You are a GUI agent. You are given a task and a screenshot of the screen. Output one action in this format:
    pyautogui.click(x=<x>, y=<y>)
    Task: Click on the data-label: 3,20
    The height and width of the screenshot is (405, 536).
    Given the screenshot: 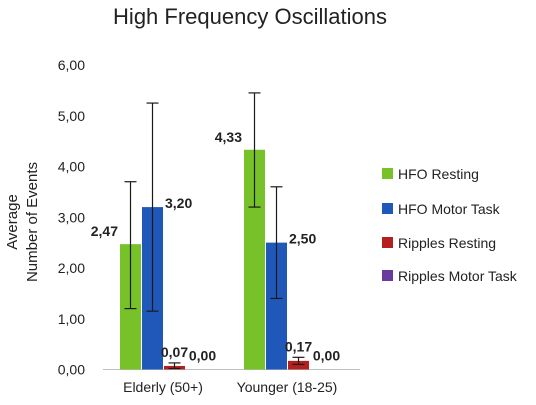 What is the action you would take?
    pyautogui.click(x=178, y=203)
    